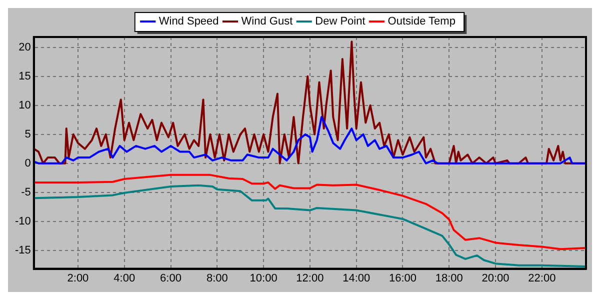  What do you see at coordinates (125, 278) in the screenshot?
I see `x-tick-label: 4:00` at bounding box center [125, 278].